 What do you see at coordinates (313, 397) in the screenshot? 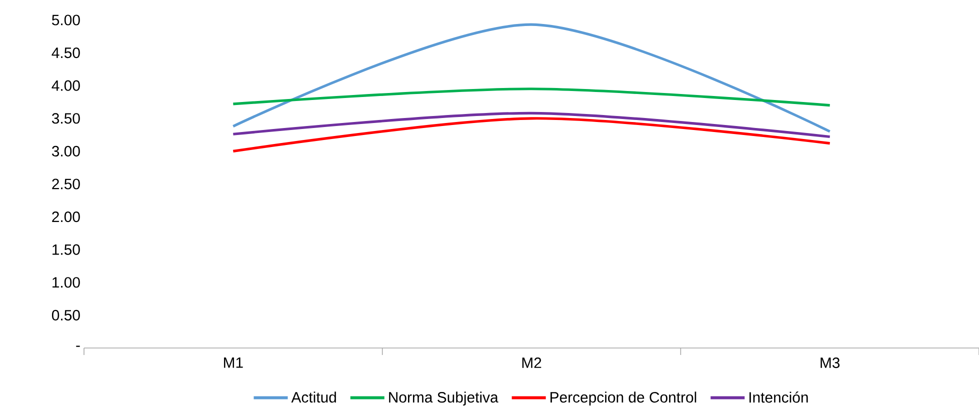
I see `legend-label: Actitud` at bounding box center [313, 397].